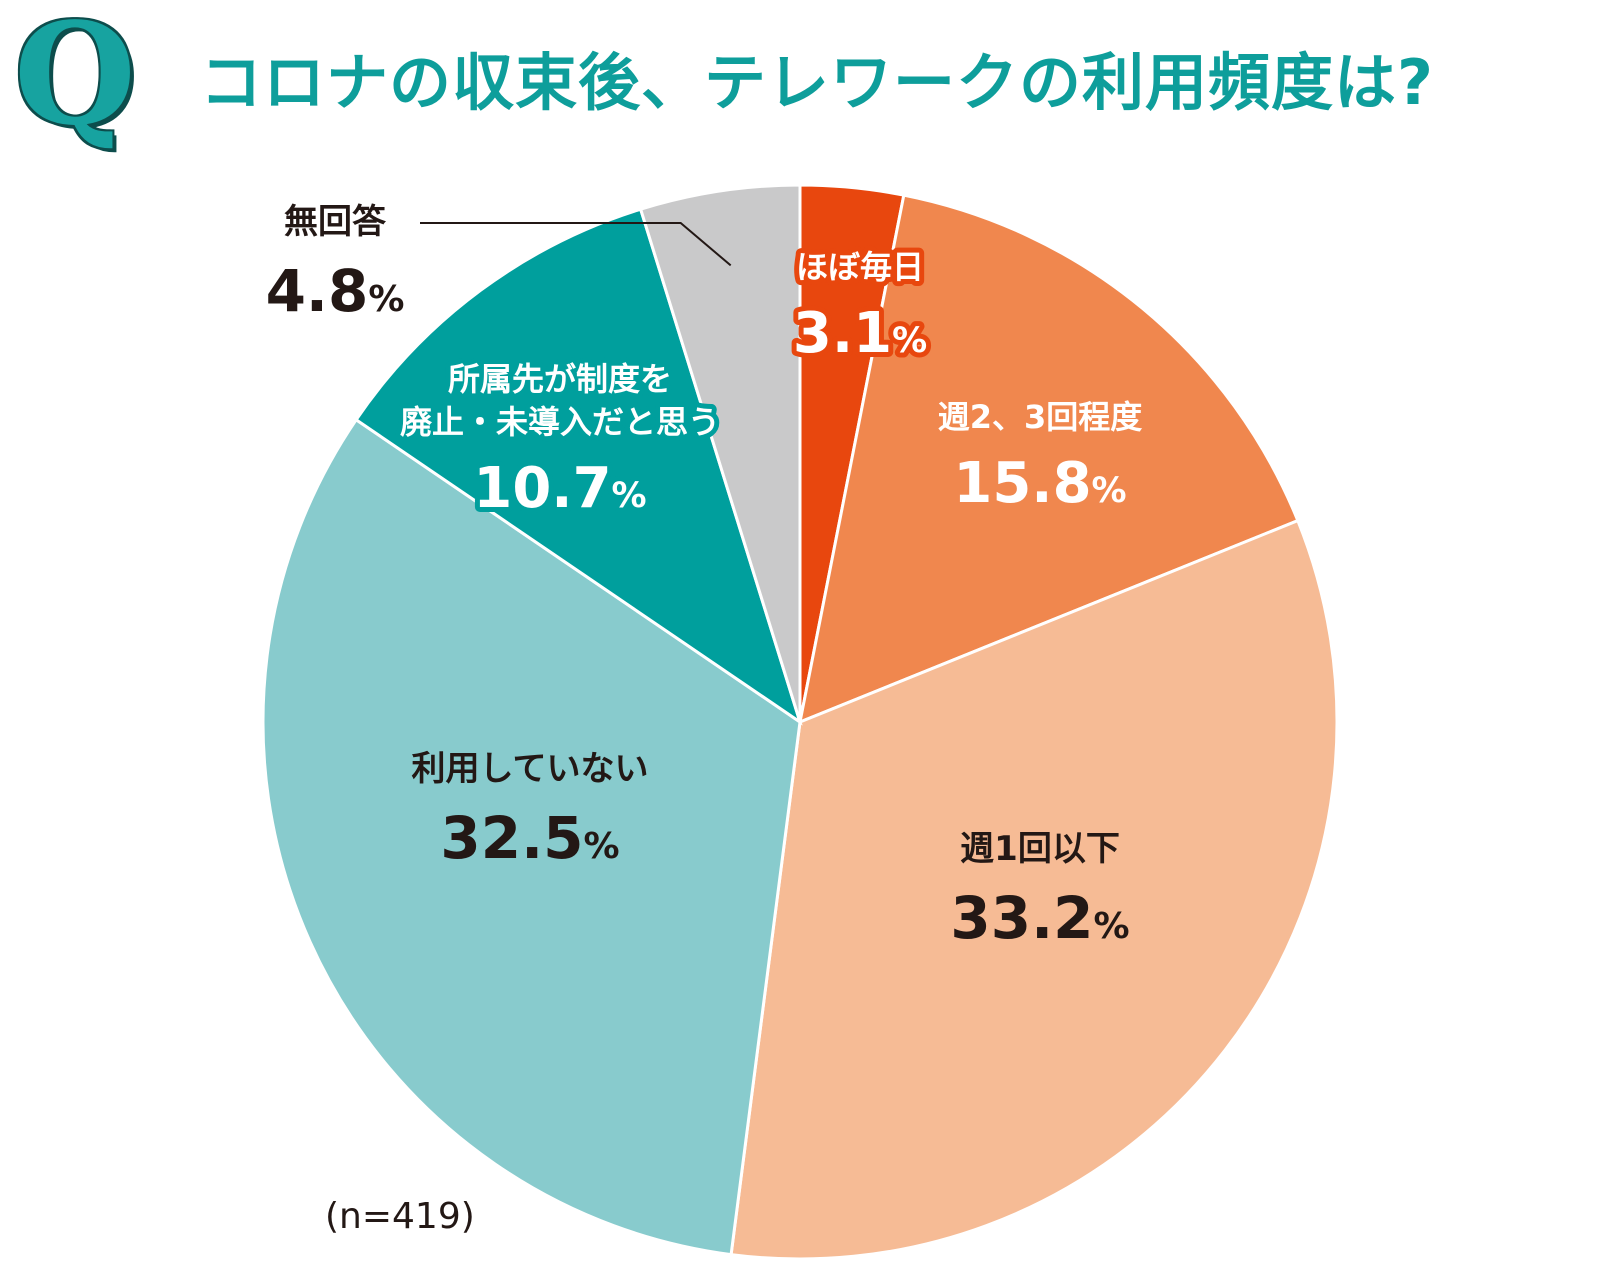 This screenshot has height=1267, width=1600. Describe the element at coordinates (560, 379) in the screenshot. I see `slice-label-text: 所属先が制度を` at that location.